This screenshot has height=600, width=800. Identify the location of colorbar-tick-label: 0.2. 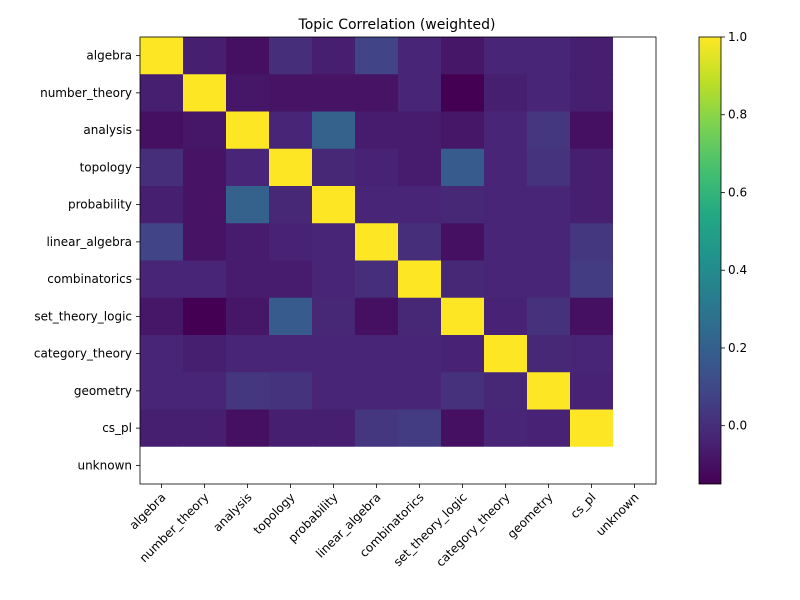
(737, 348).